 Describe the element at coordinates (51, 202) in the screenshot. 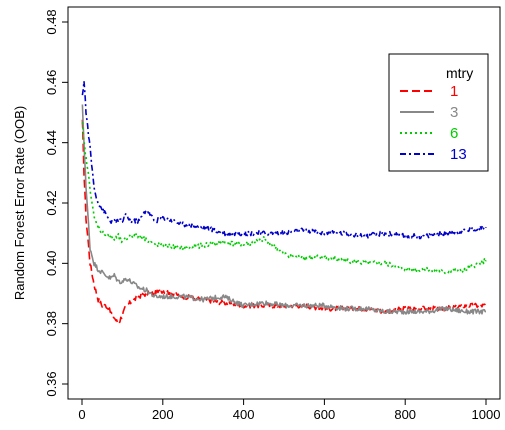

I see `y-tick-label: 0.42` at that location.